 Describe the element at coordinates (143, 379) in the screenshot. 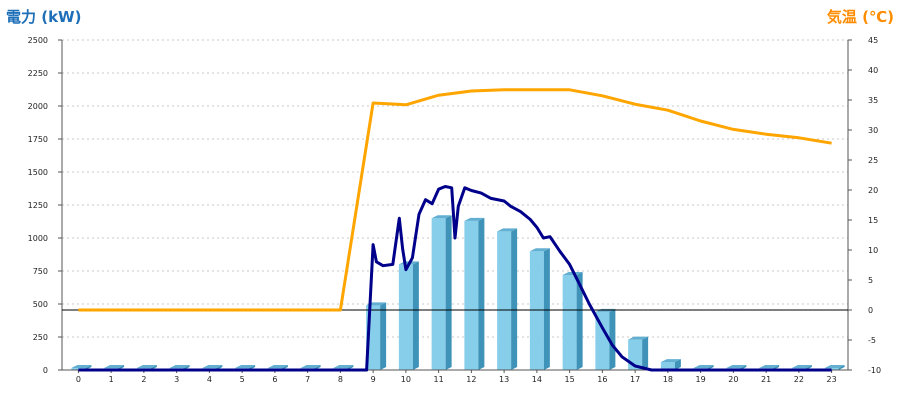

I see `x-tick-label: 2` at that location.